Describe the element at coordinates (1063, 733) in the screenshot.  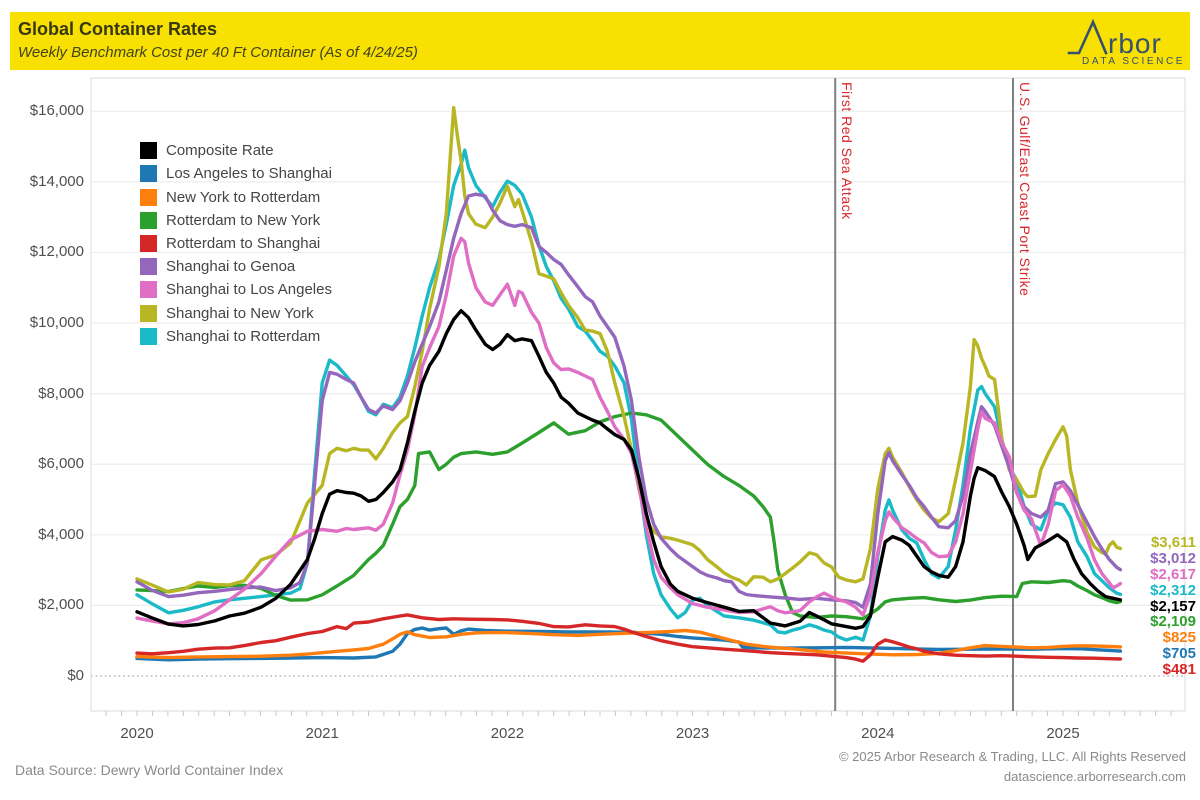
I see `x-axis-label: 2025` at that location.